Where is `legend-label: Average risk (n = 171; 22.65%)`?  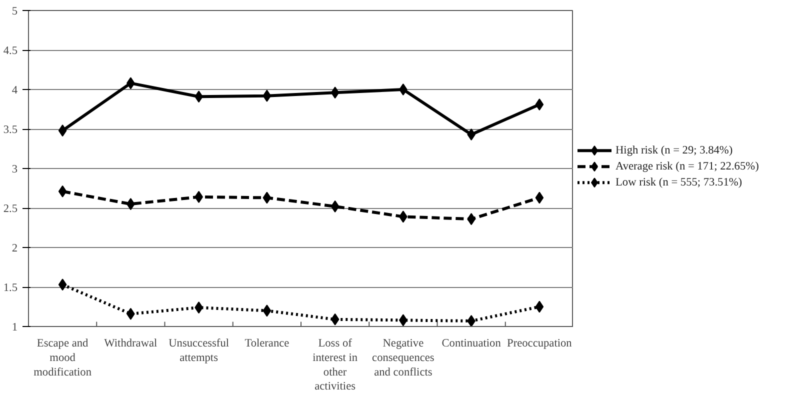
legend-label: Average risk (n = 171; 22.65%) is located at coordinates (688, 166).